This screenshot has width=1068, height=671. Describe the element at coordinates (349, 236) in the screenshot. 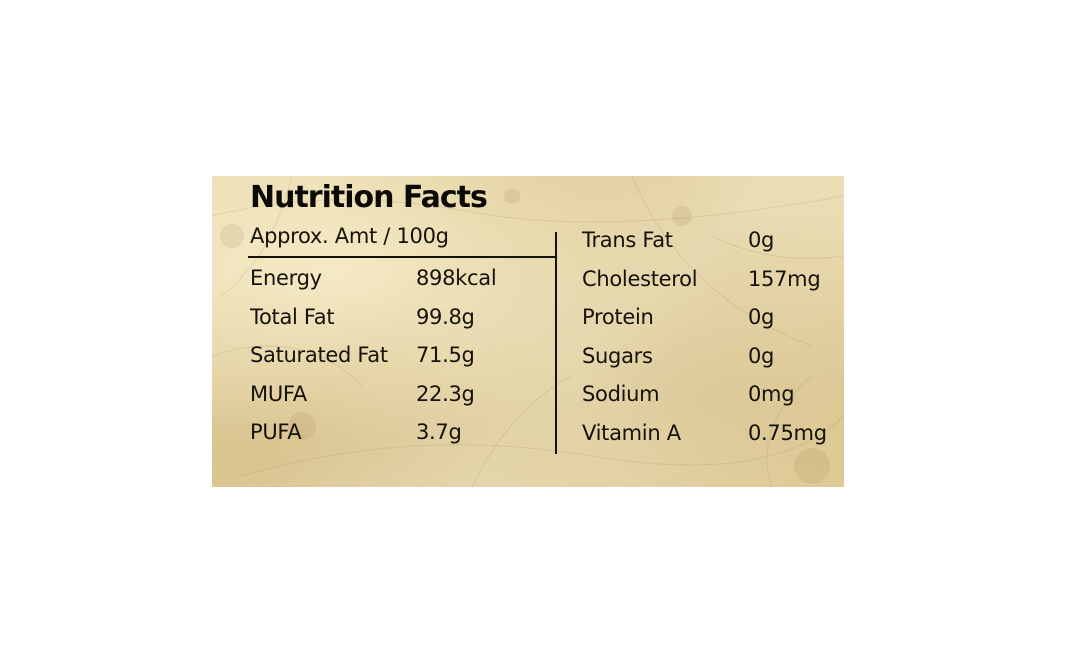

I see `serving-size: Approx. Amt / 100g` at that location.